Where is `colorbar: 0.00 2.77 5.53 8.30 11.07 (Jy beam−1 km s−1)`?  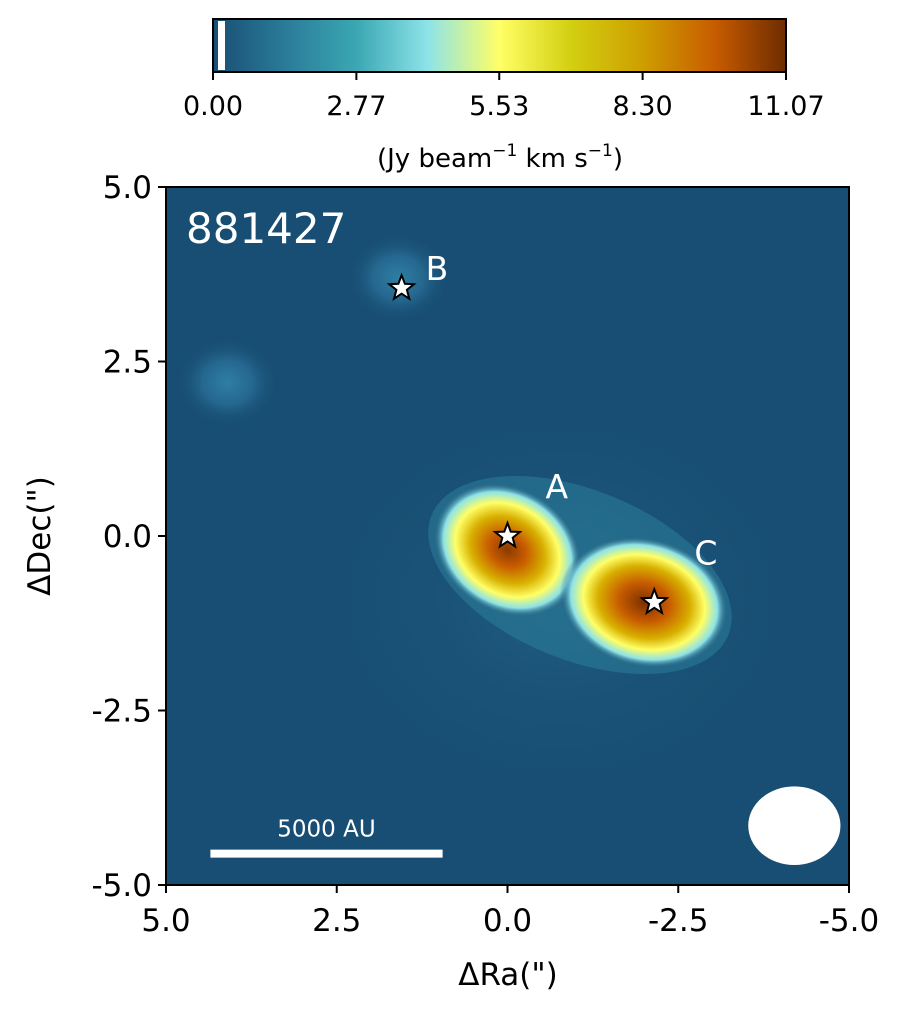
colorbar: 0.00 2.77 5.53 8.30 11.07 (Jy beam−1 km s−1) is located at coordinates (504, 96).